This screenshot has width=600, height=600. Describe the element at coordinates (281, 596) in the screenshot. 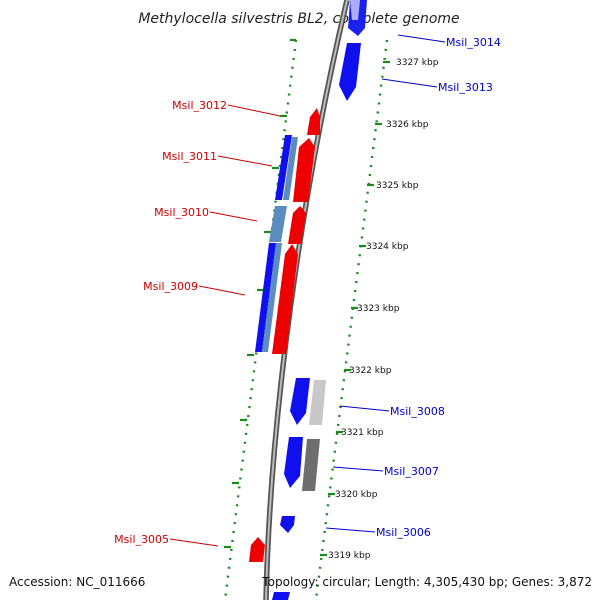

I see `gene-feature-bottom-partial` at that location.